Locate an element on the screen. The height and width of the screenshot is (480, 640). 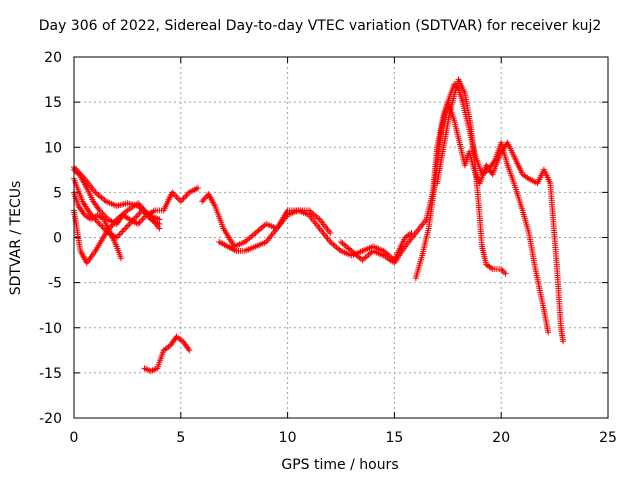
y-tick-label: -5 is located at coordinates (55, 284).